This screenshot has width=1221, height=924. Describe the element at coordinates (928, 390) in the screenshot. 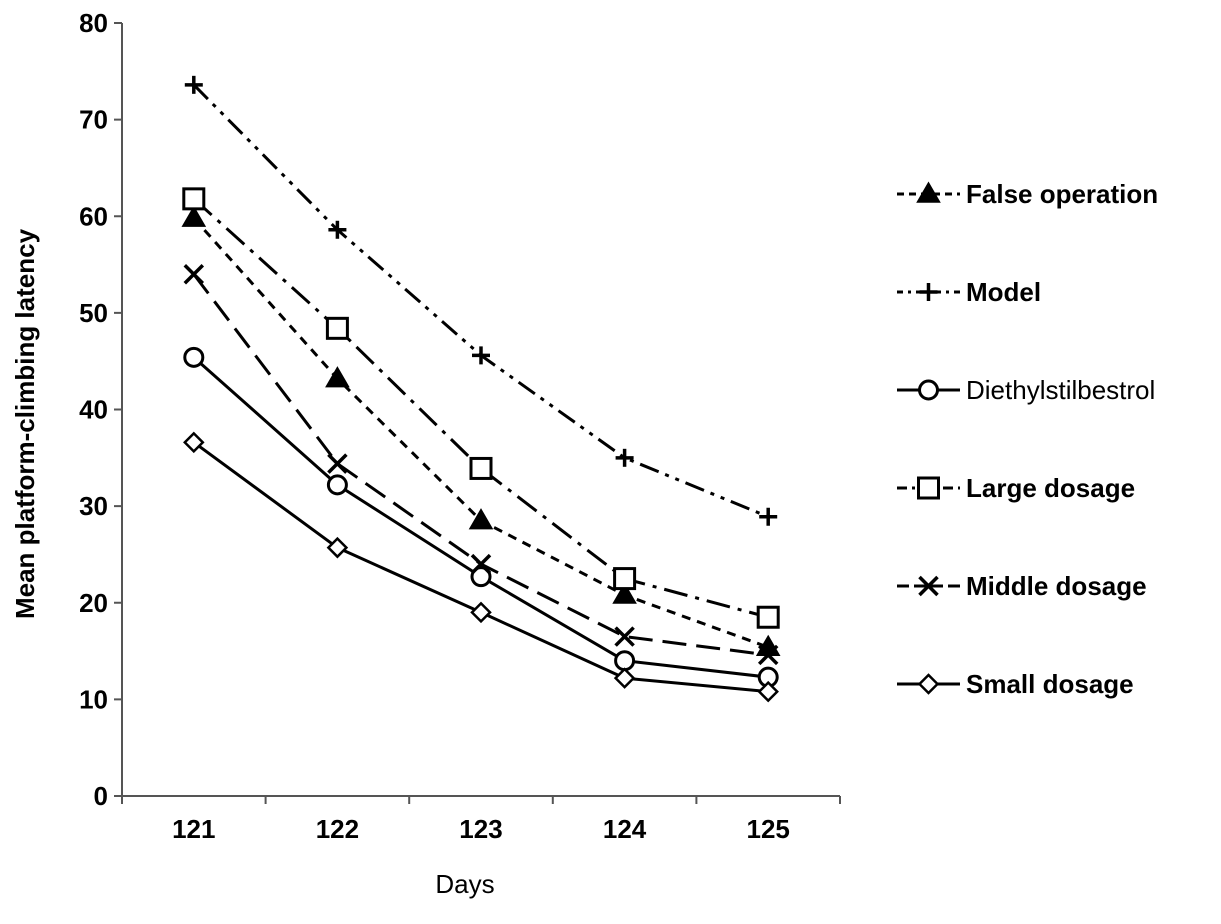

I see `legend-marker-circle` at that location.